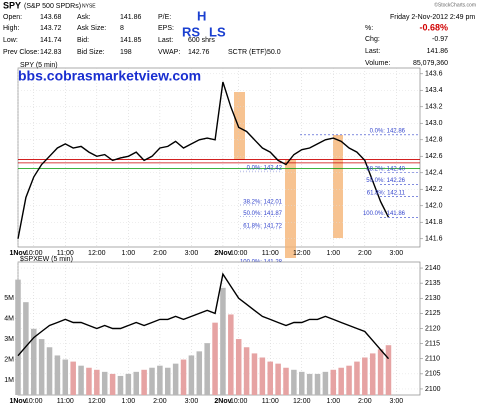  Describe the element at coordinates (51, 17) in the screenshot. I see `field-value: 143.68` at that location.